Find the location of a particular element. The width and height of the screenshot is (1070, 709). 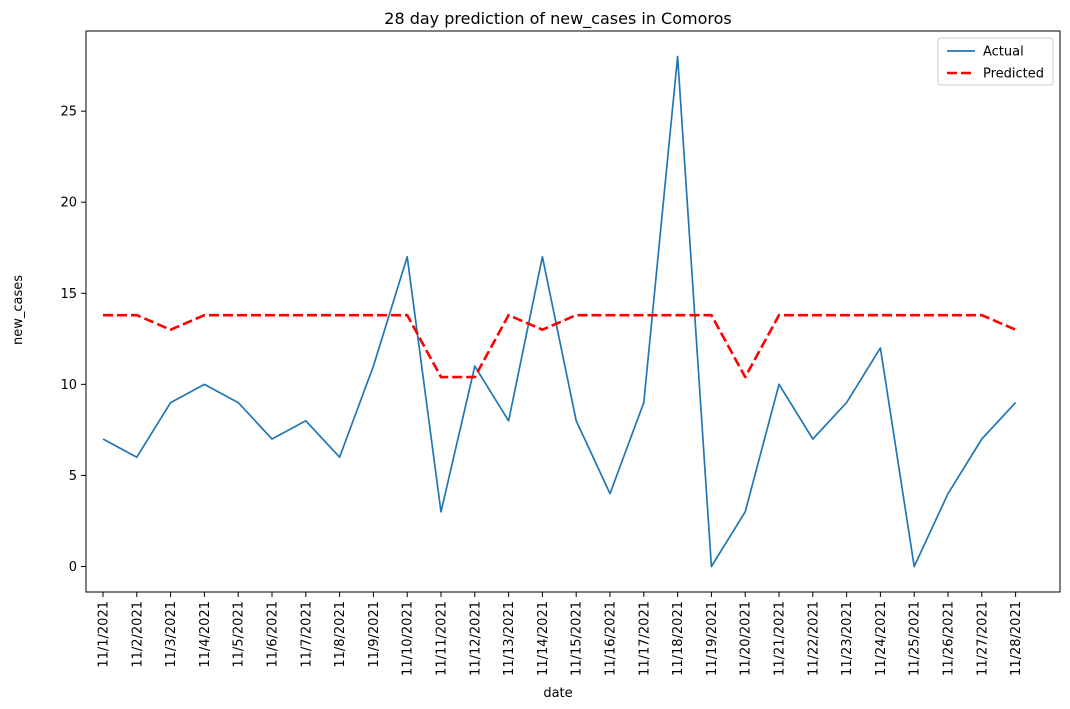

x-tick-label: 11/16/2021 is located at coordinates (611, 638).